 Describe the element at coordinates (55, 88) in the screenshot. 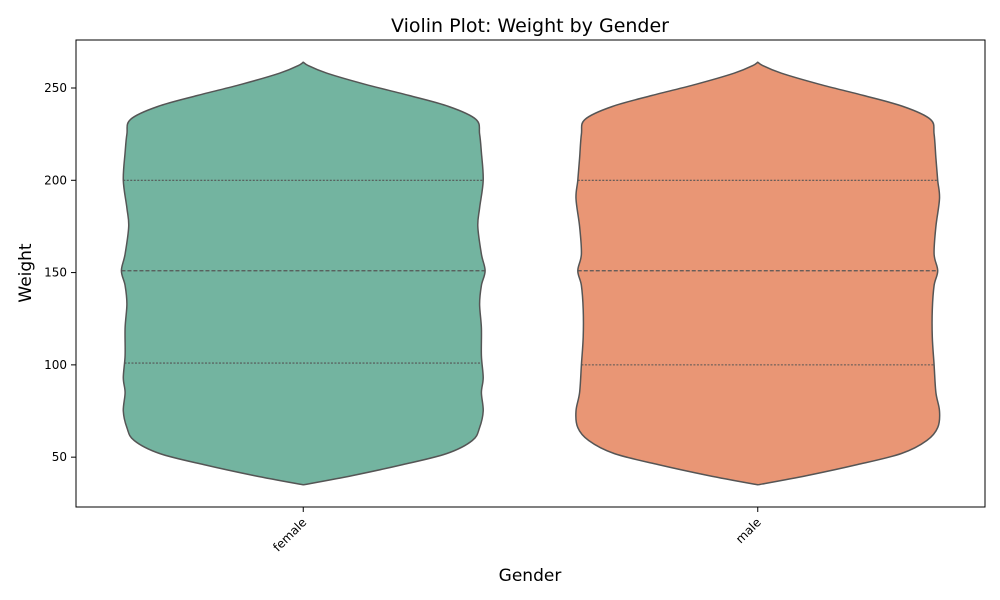

I see `y-tick-label: 250` at that location.